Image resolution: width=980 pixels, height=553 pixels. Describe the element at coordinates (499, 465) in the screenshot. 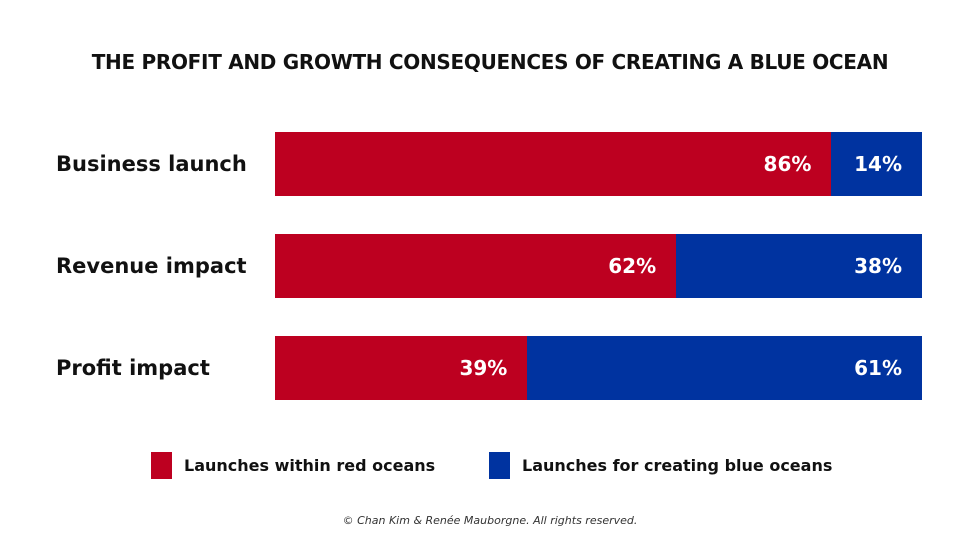

I see `legend-swatch-blue` at that location.